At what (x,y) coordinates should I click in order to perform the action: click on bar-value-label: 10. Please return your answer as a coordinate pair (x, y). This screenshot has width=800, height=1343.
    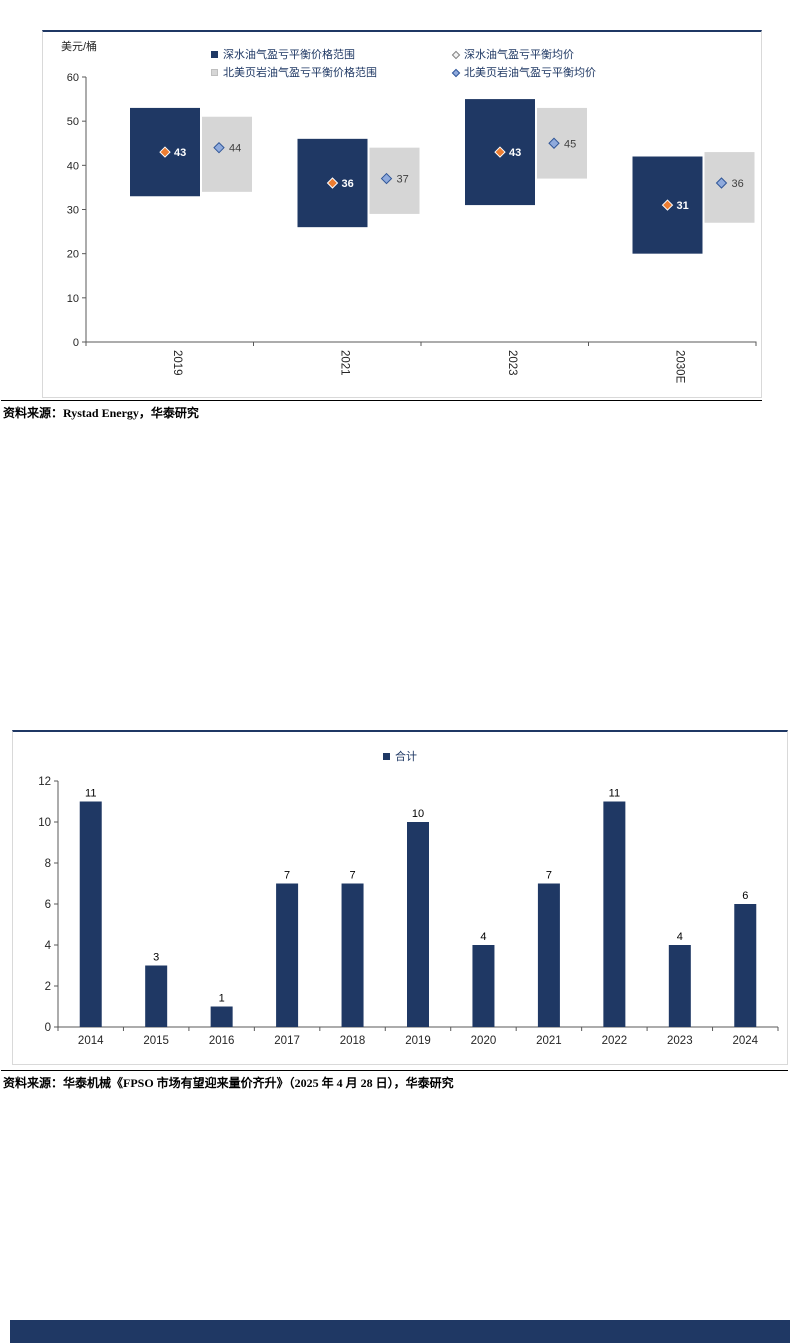
    Looking at the image, I should click on (418, 814).